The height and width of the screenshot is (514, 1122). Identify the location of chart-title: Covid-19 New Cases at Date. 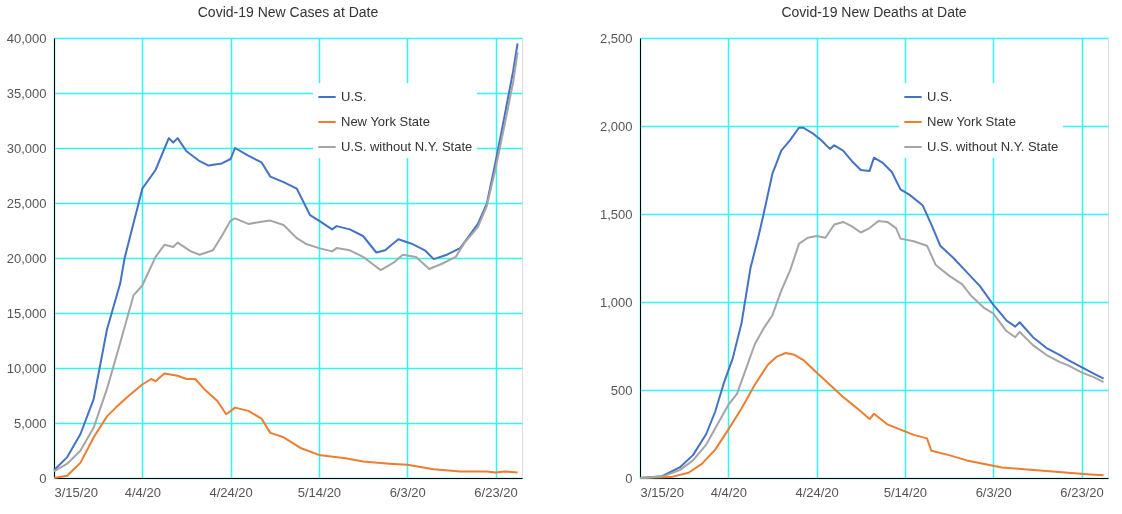
(288, 12).